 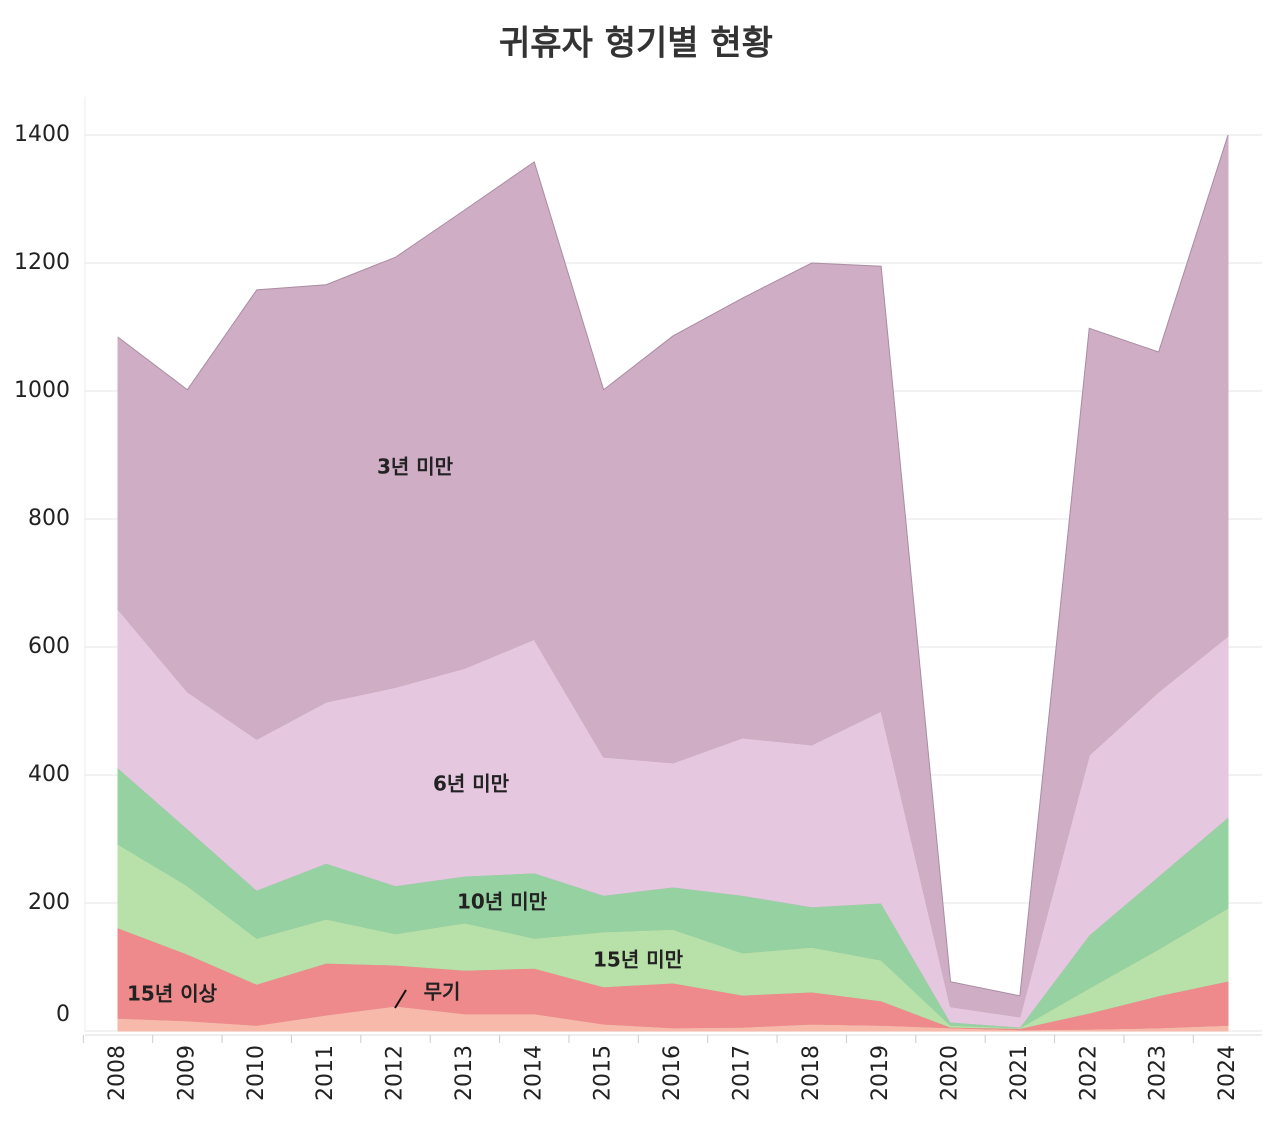 I want to click on series-label: 3년 미만, so click(x=415, y=467).